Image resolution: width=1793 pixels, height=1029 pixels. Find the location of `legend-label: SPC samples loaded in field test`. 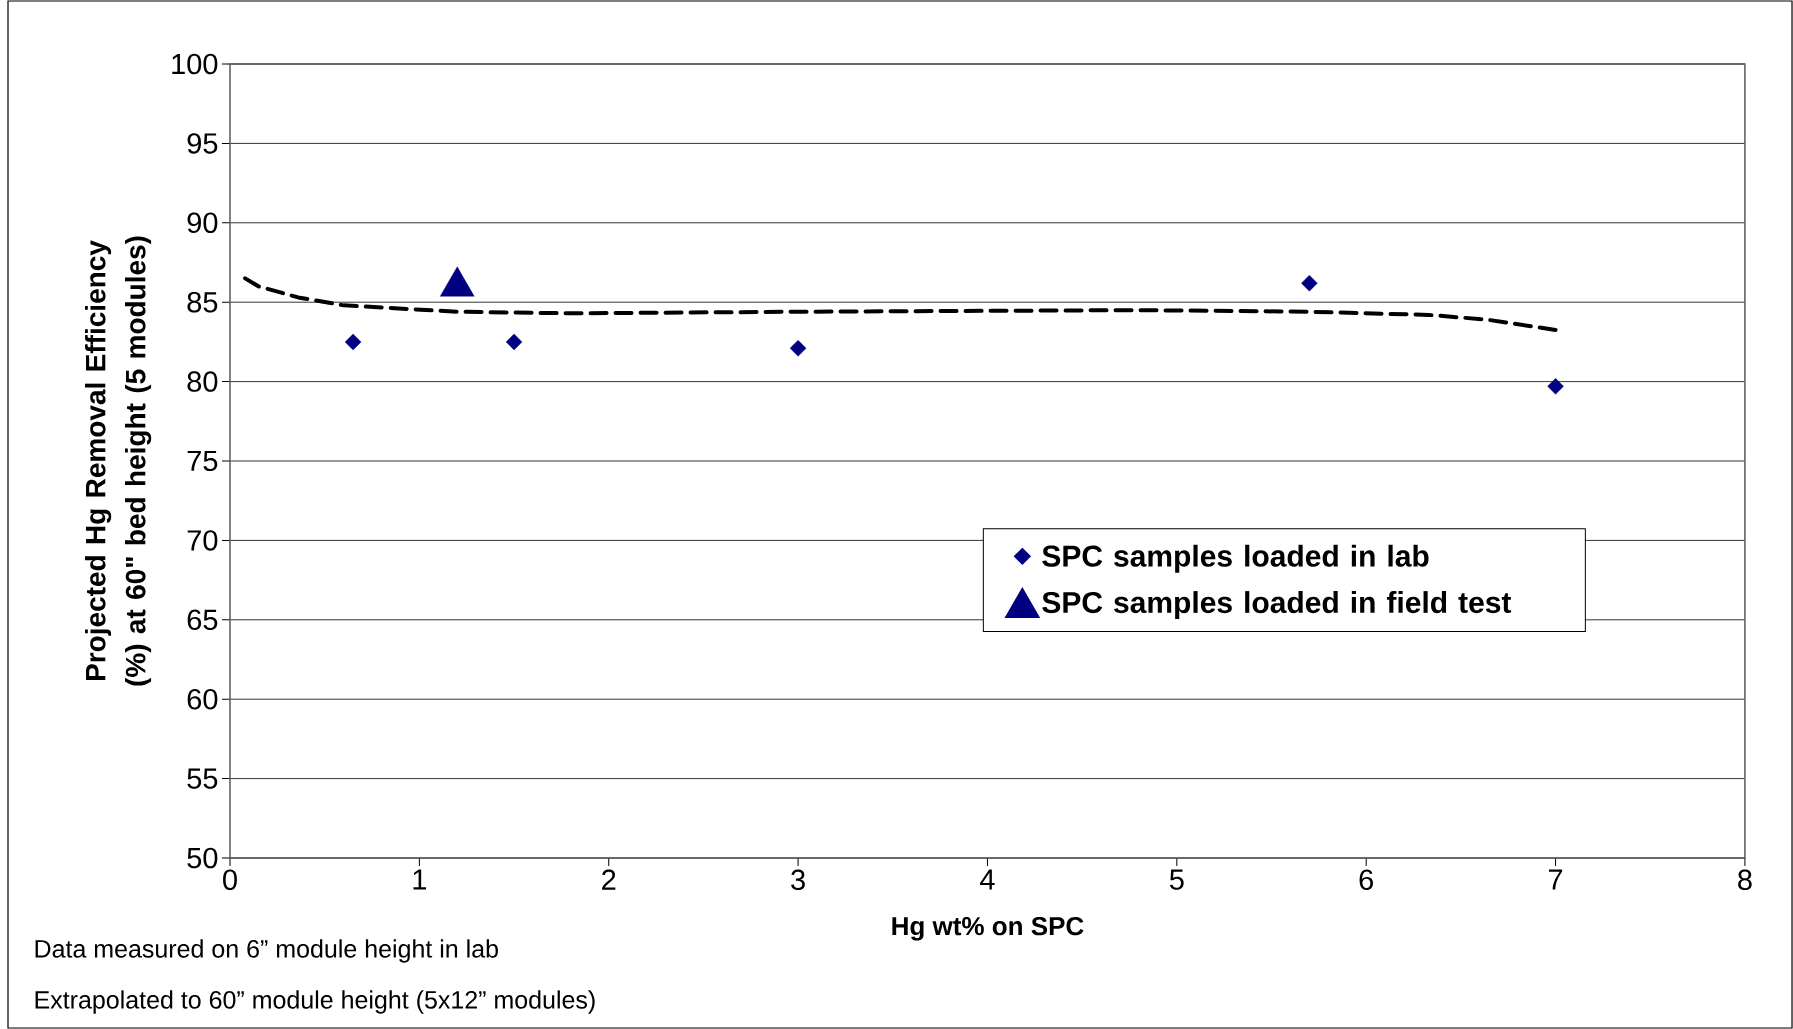

legend-label: SPC samples loaded in field test is located at coordinates (1277, 605).